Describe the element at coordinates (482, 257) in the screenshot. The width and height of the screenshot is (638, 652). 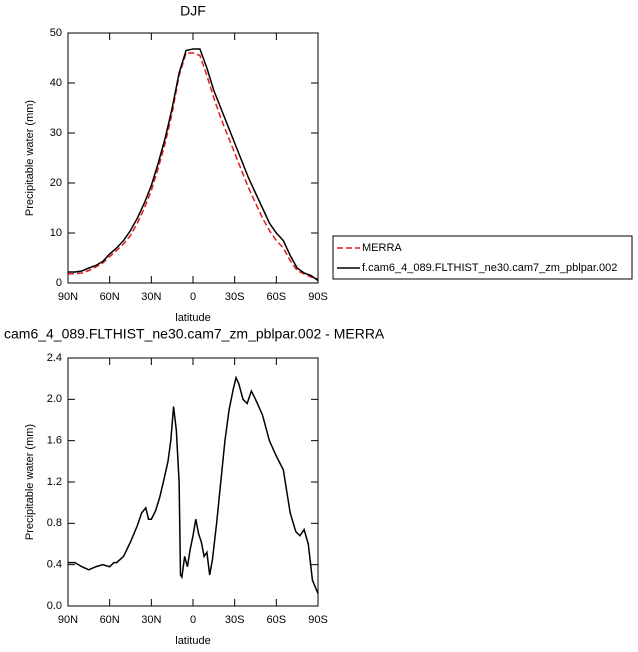
I see `legend-box` at that location.